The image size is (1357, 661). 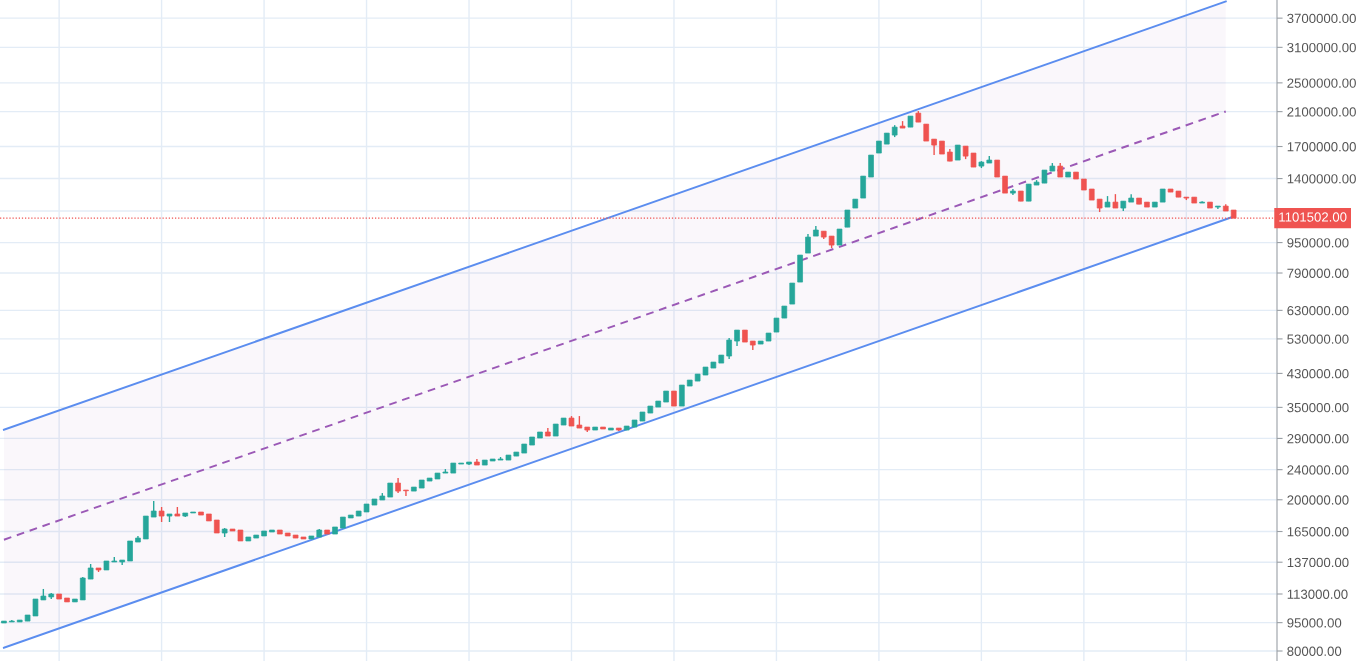 I want to click on y-tick-label: 137000.00, so click(x=1318, y=562).